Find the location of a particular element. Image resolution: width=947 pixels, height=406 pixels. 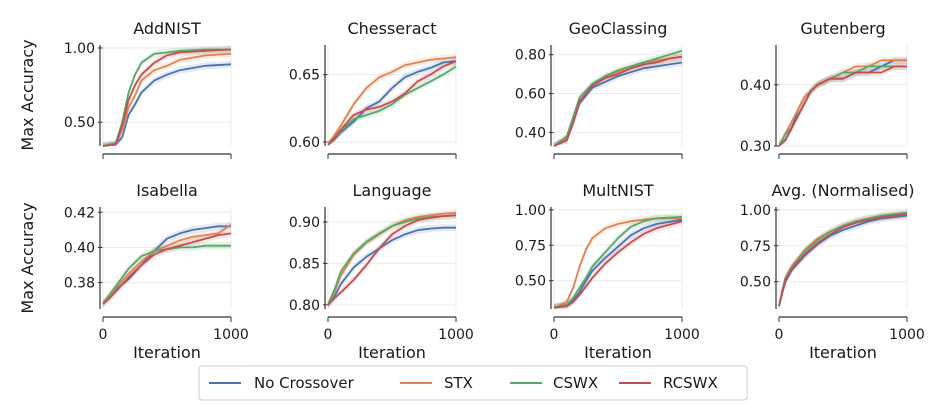

legend-label-no-crossover: No Crossover is located at coordinates (304, 383).